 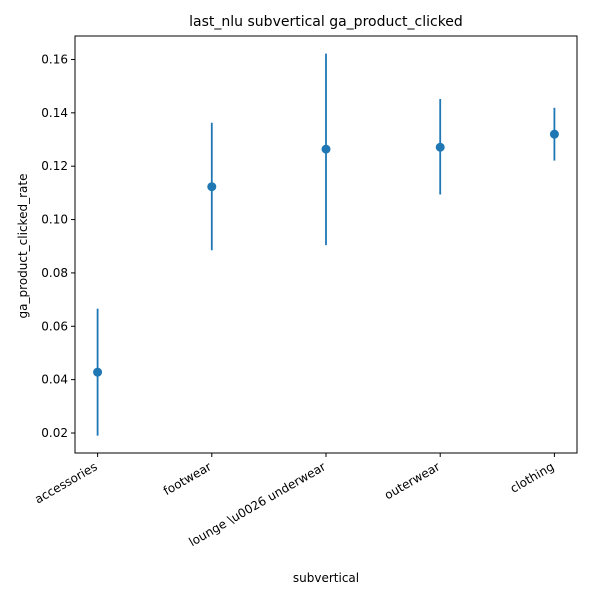 What do you see at coordinates (54, 433) in the screenshot?
I see `y-tick-label: 0.02` at bounding box center [54, 433].